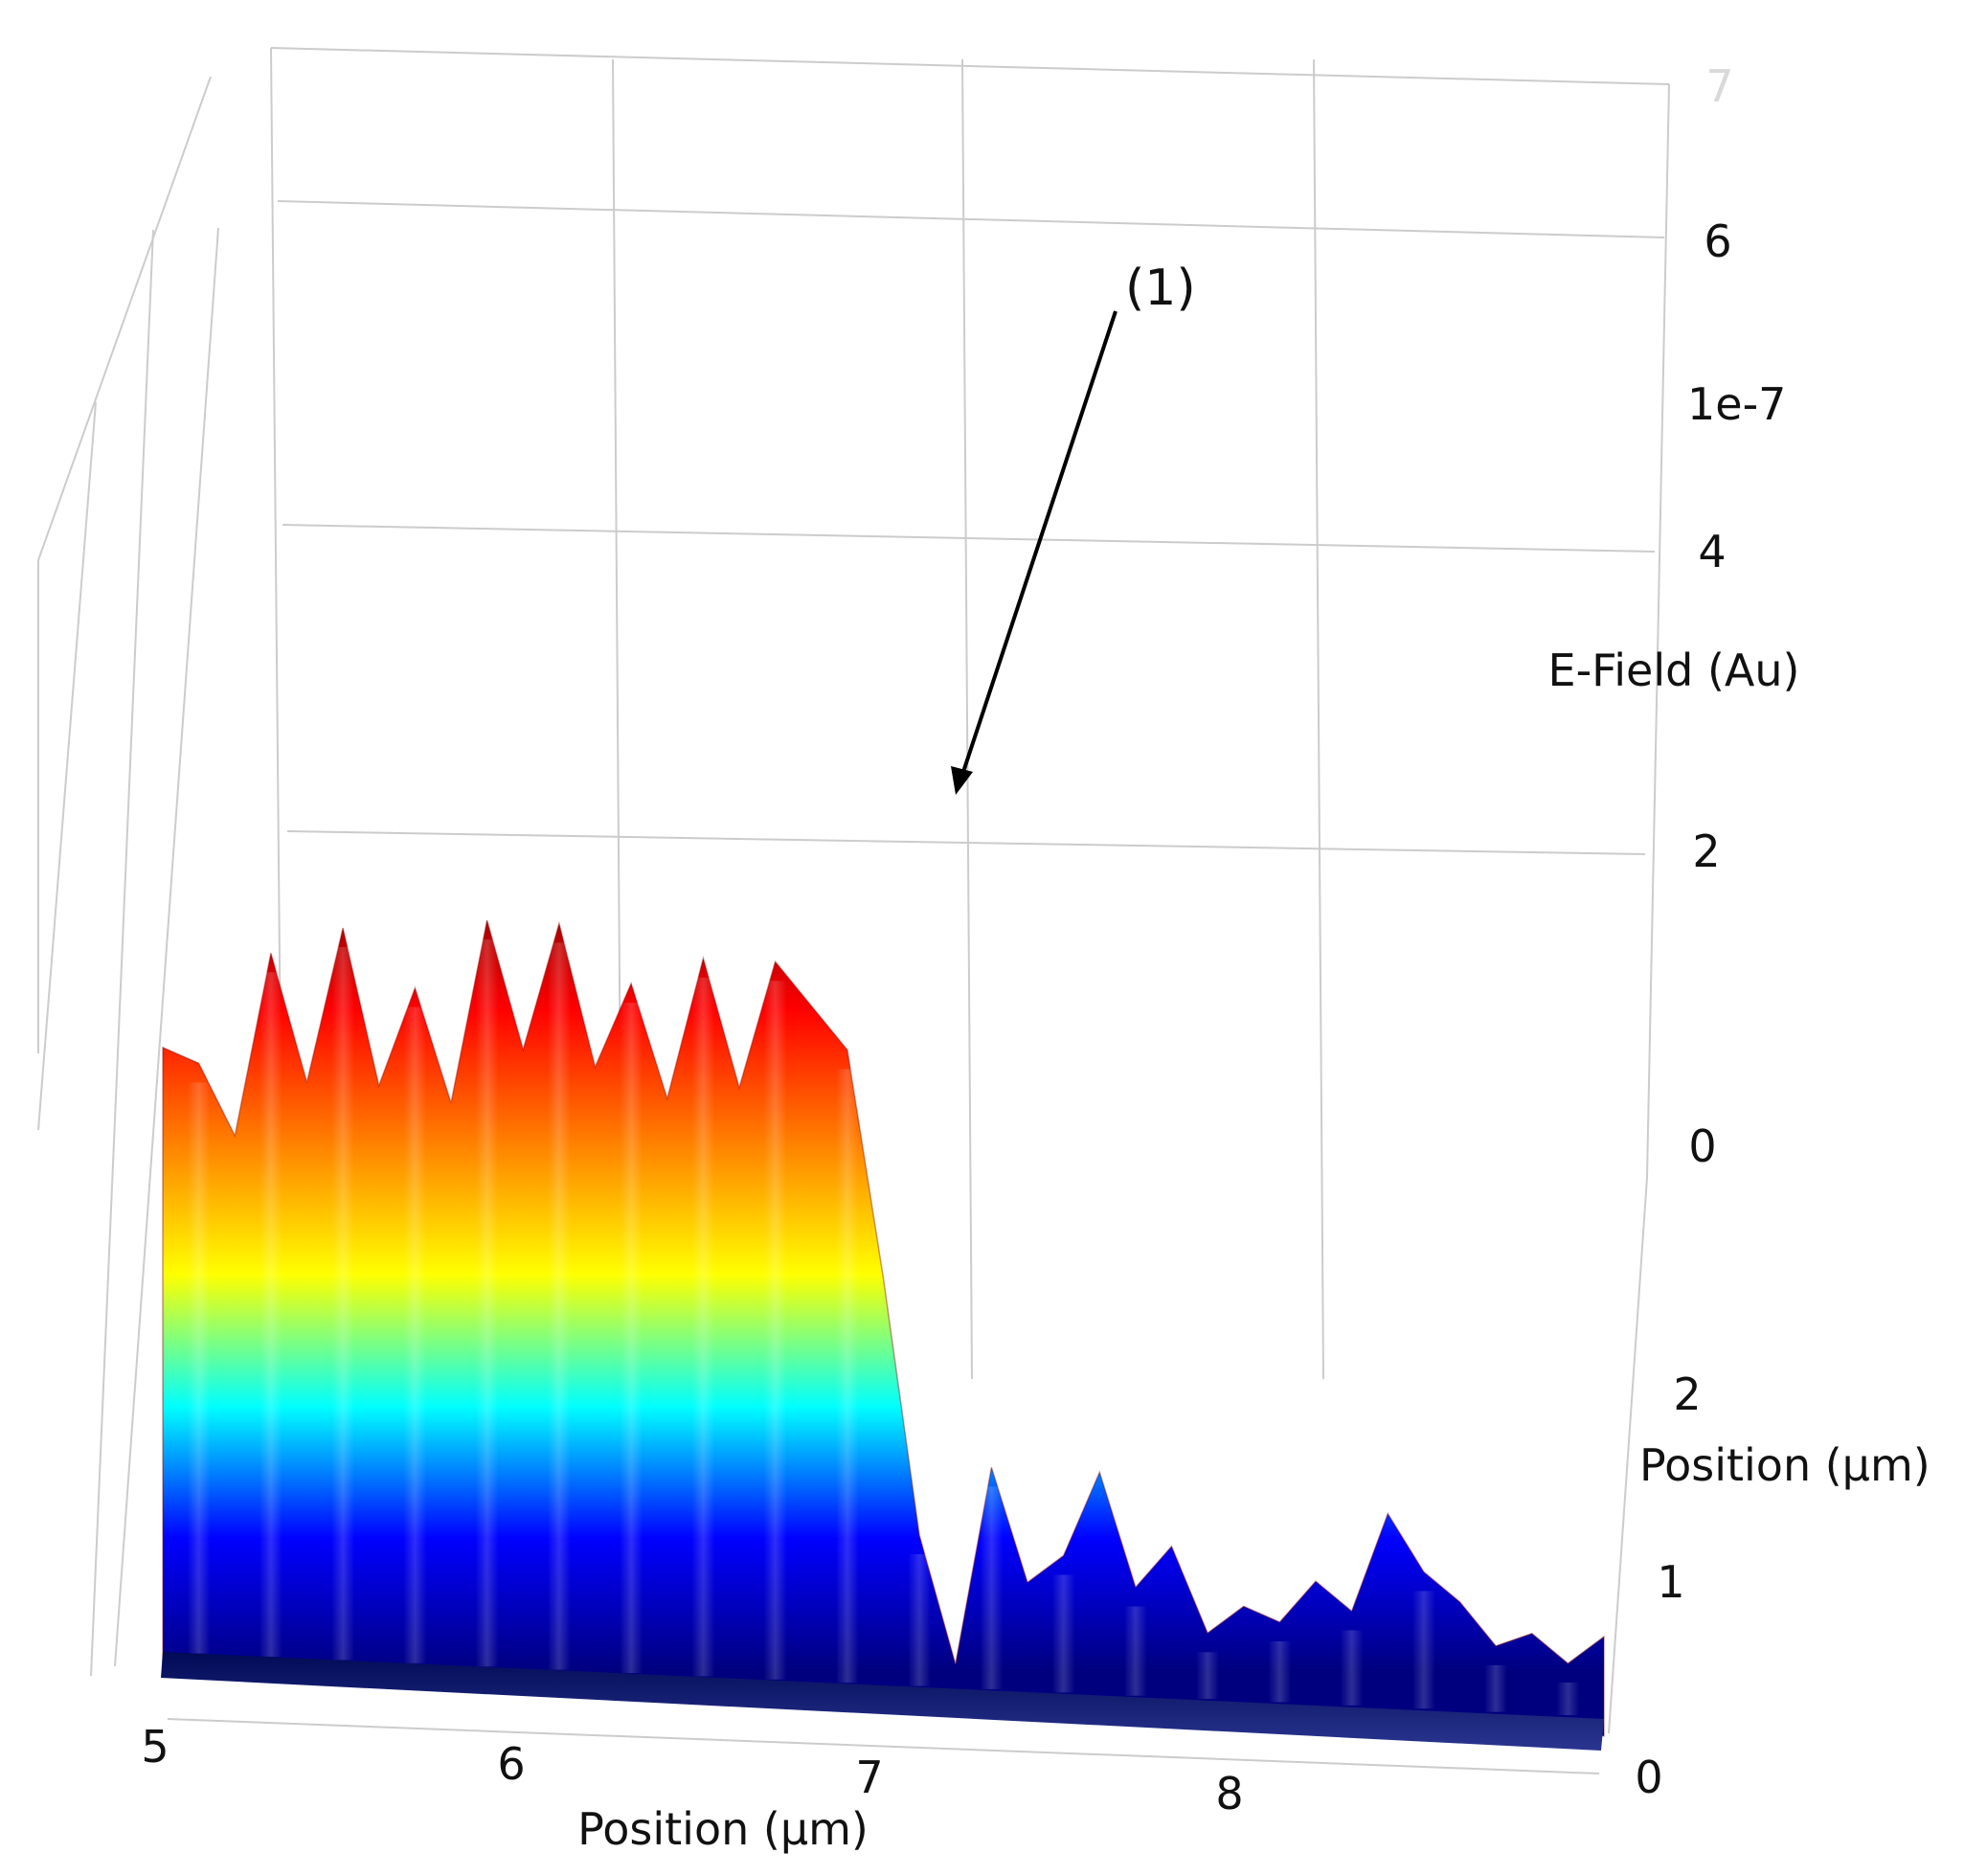  I want to click on annotation-label: (1), so click(1160, 289).